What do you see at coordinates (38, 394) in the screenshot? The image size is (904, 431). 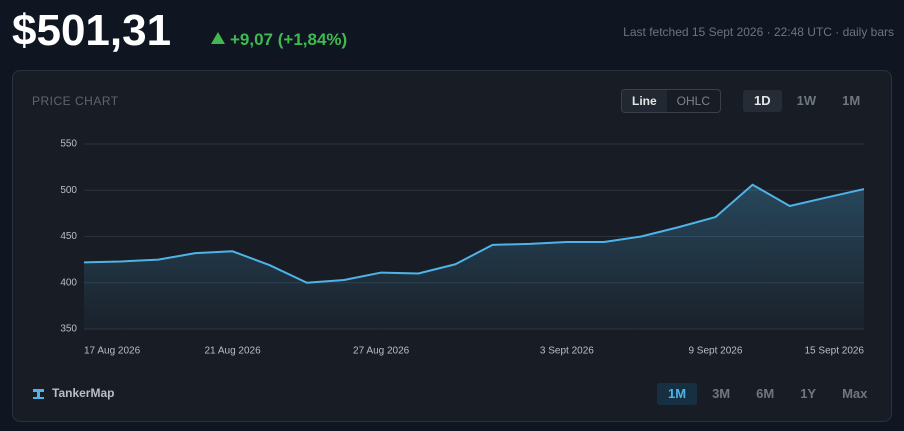 I see `brand-logo` at bounding box center [38, 394].